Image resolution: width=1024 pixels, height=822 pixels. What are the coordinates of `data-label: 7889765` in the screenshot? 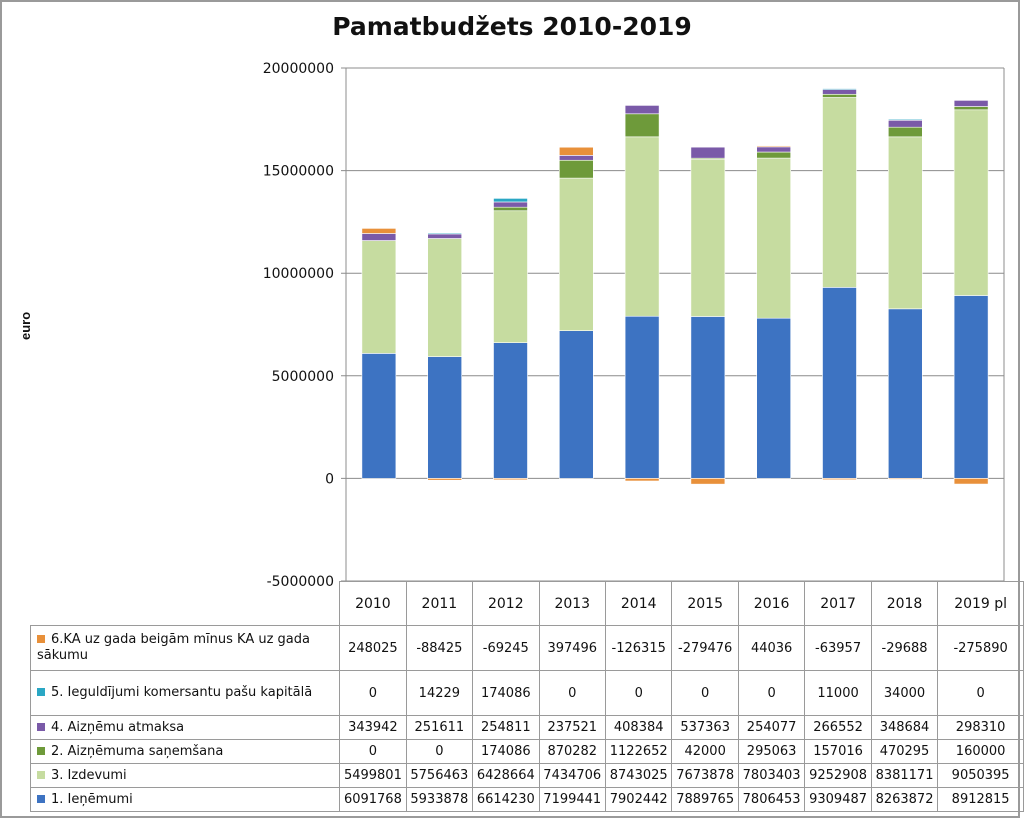 It's located at (705, 799).